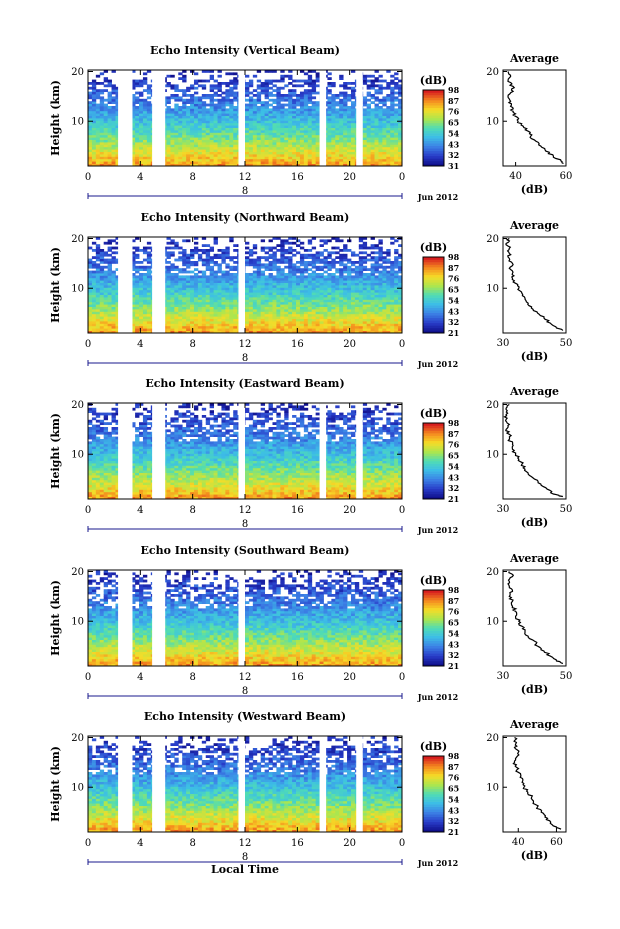 This screenshot has height=929, width=620. I want to click on x-tick-label: 4, so click(140, 177).